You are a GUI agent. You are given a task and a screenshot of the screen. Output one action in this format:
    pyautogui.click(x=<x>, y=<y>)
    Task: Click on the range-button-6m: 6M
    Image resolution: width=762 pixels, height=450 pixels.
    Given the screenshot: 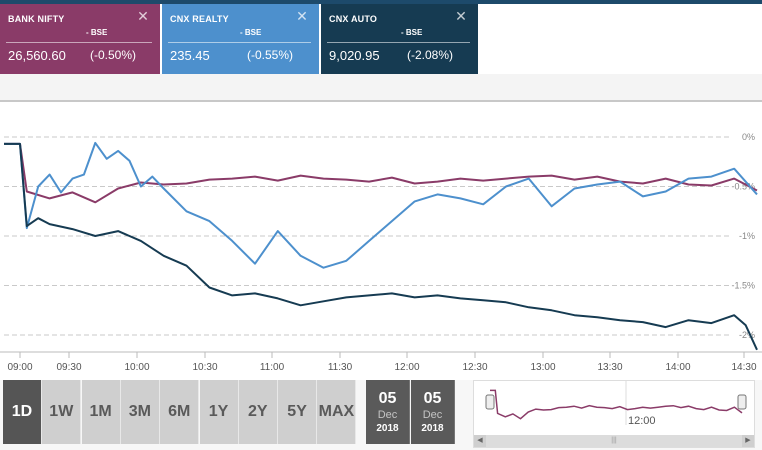 What is the action you would take?
    pyautogui.click(x=180, y=412)
    